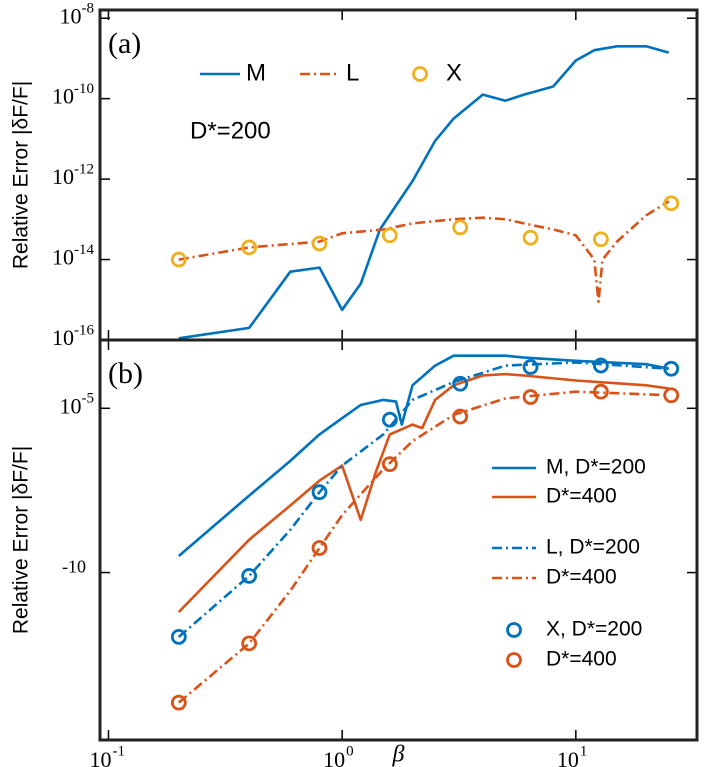 This screenshot has height=767, width=706. What do you see at coordinates (352, 72) in the screenshot?
I see `legend-label: L` at bounding box center [352, 72].